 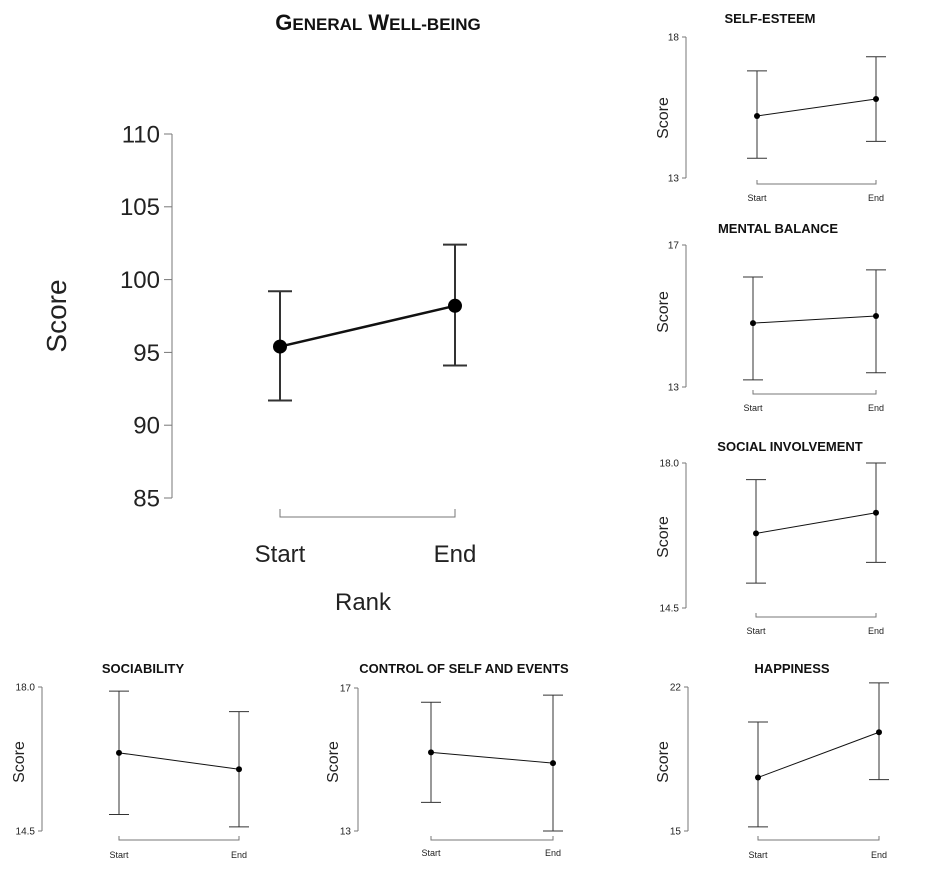 What do you see at coordinates (791, 668) in the screenshot?
I see `chart-title: HAPPINESS` at bounding box center [791, 668].